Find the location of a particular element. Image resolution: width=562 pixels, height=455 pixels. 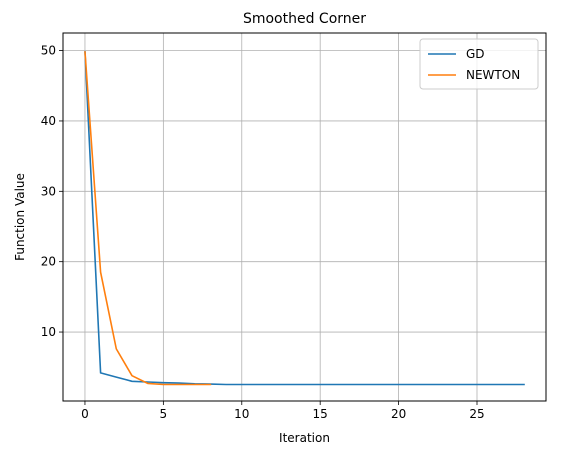

x-tick-label: 10 is located at coordinates (241, 414).